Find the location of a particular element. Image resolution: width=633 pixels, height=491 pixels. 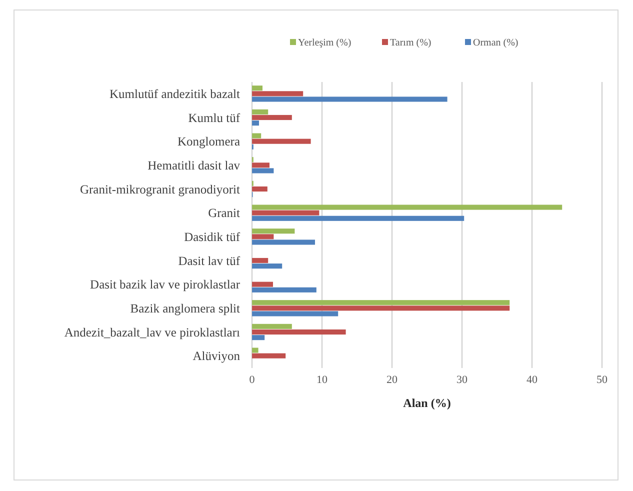

x-axis-title: Alan (%) is located at coordinates (427, 403).